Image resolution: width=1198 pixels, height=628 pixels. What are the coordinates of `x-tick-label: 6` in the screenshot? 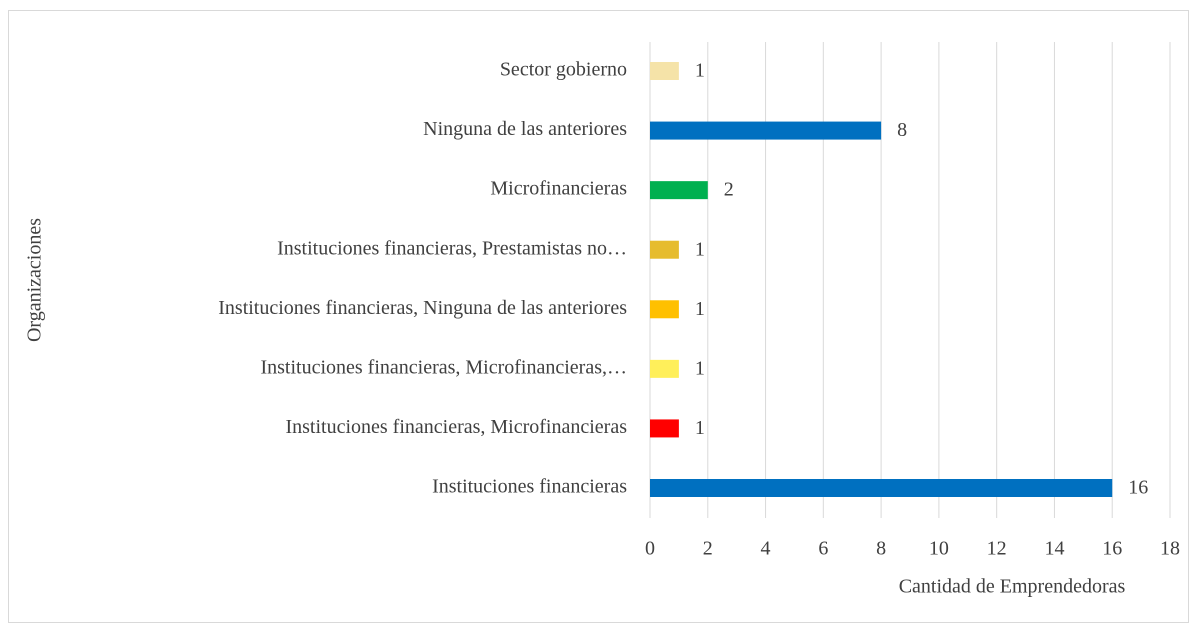 It's located at (823, 549).